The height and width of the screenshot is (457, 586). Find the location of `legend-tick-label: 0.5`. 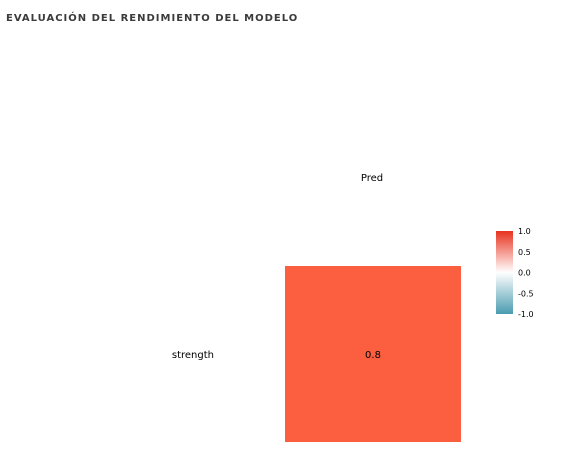

legend-tick-label: 0.5 is located at coordinates (524, 252).